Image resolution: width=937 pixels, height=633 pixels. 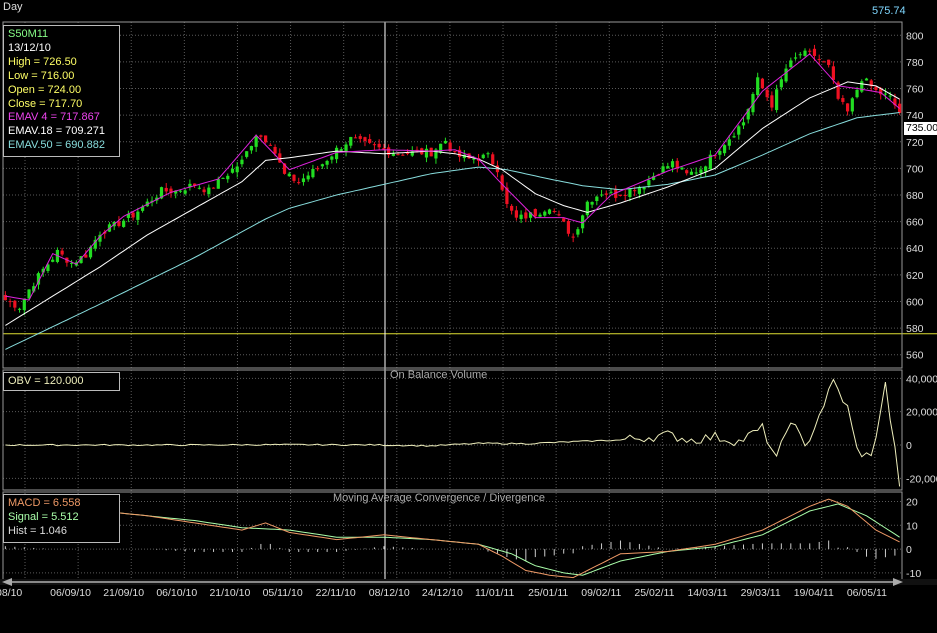 I want to click on status-area, so click(x=468, y=616).